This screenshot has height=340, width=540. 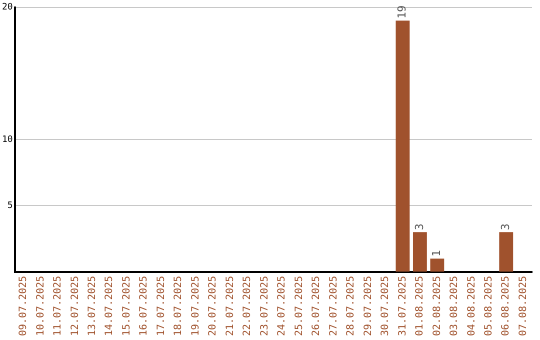 What do you see at coordinates (523, 306) in the screenshot?
I see `x-tick-label: 07.08.2025` at bounding box center [523, 306].